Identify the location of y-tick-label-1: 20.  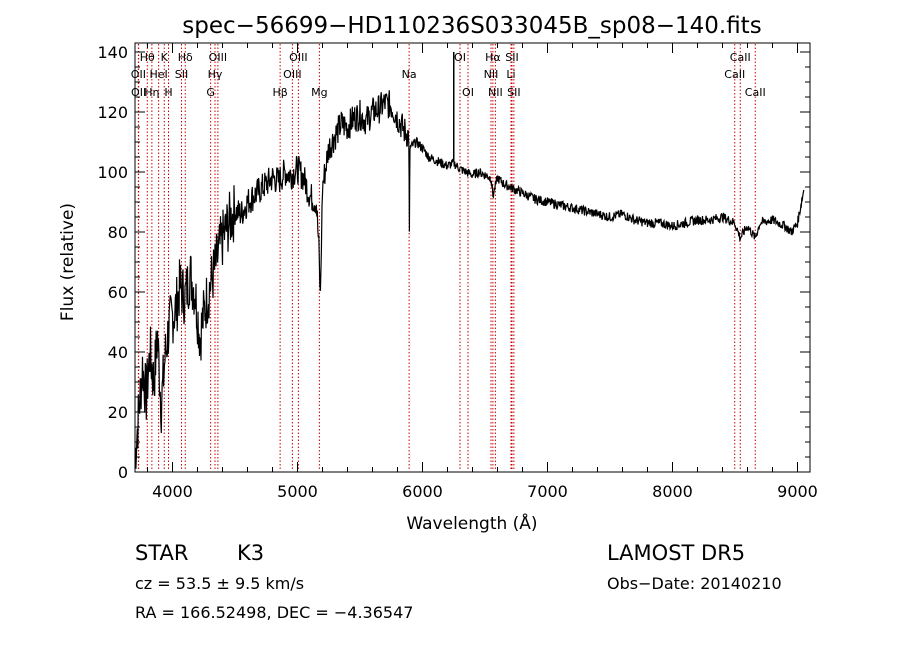
(118, 412).